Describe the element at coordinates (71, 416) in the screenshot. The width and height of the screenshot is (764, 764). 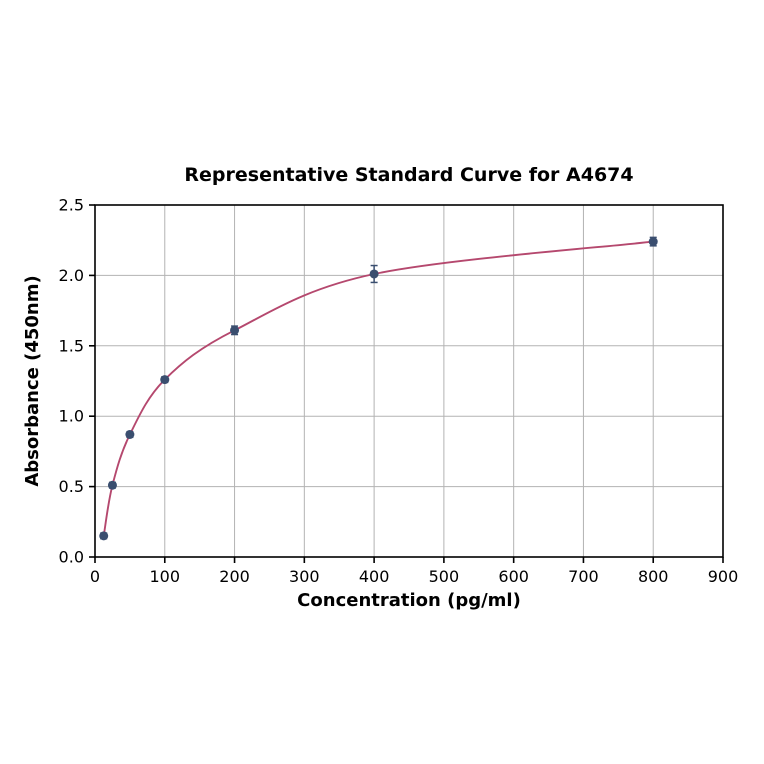
I see `y-tick-label: 1.0` at that location.